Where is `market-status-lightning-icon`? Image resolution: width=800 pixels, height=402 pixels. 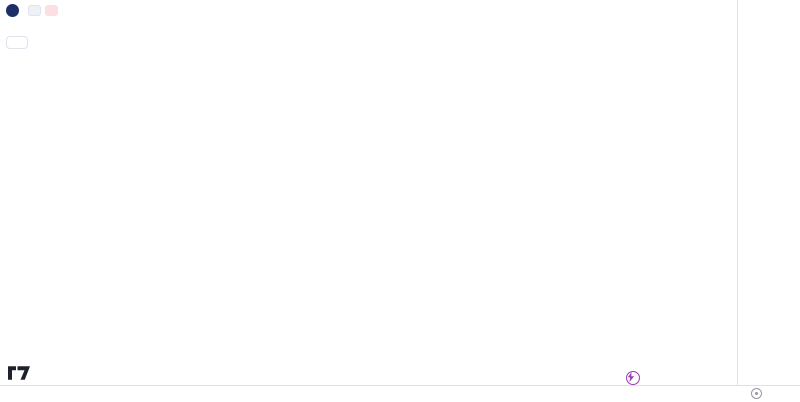 market-status-lightning-icon is located at coordinates (633, 378).